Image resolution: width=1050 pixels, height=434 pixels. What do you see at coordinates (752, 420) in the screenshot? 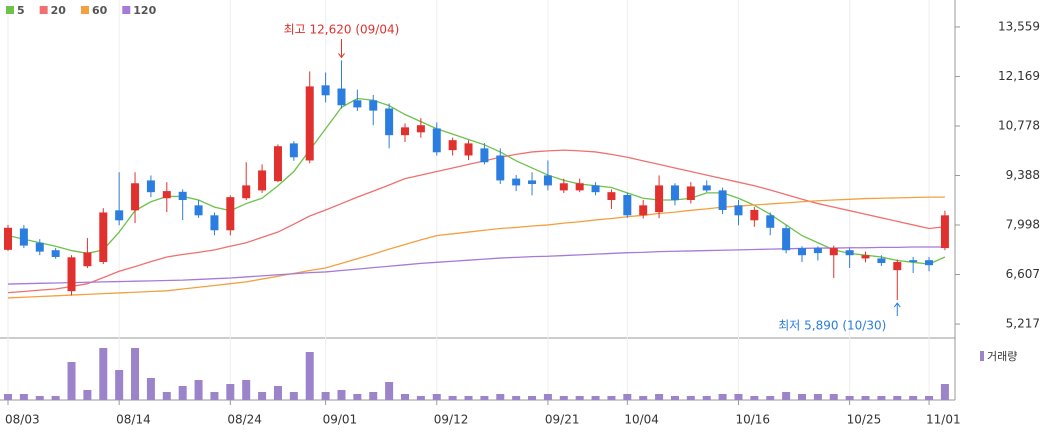
I see `x-tick-label: 10/16` at bounding box center [752, 420].